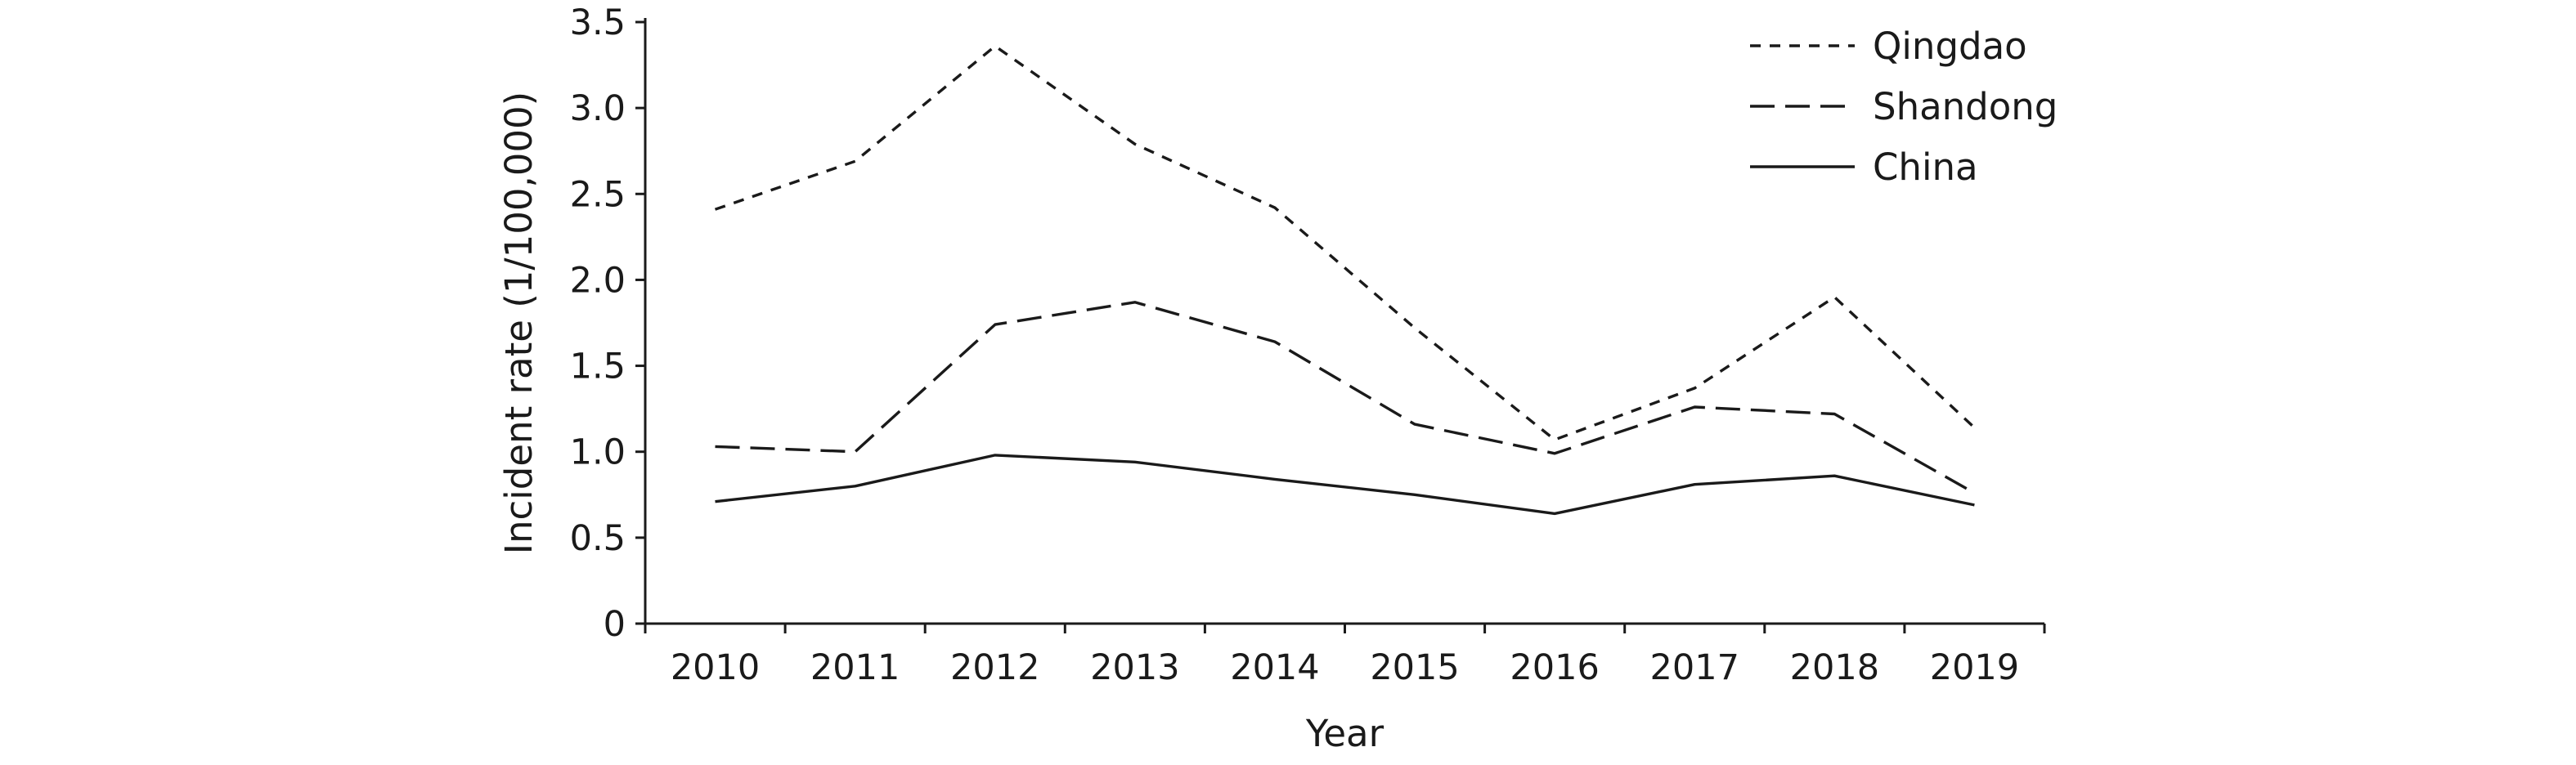  Describe the element at coordinates (855, 667) in the screenshot. I see `x-tick-label: 2011` at that location.